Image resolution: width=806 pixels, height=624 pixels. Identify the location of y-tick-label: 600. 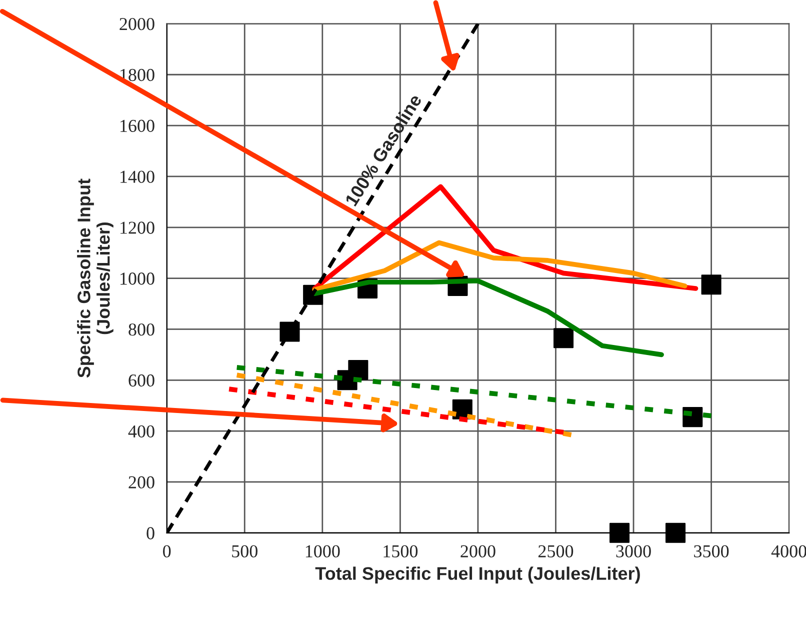
(141, 380).